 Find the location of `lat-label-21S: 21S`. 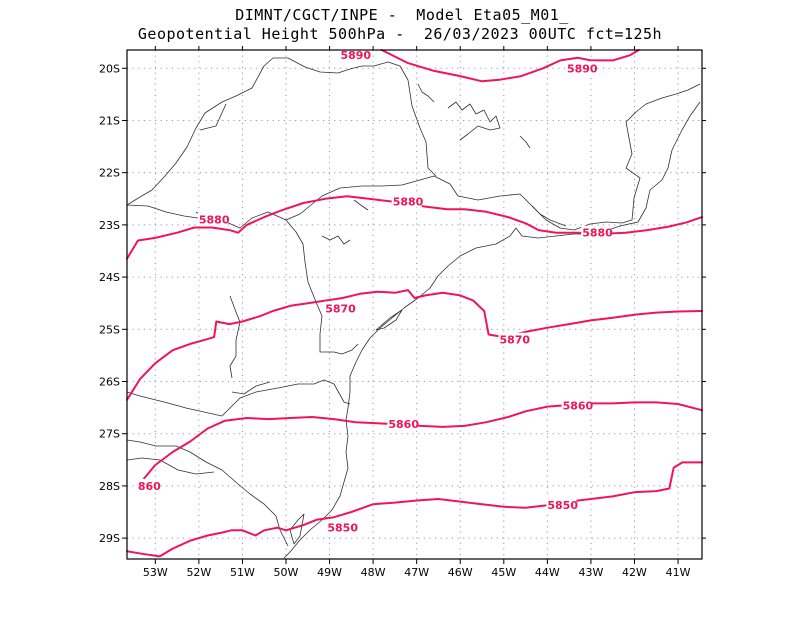

lat-label-21S: 21S is located at coordinates (109, 120).